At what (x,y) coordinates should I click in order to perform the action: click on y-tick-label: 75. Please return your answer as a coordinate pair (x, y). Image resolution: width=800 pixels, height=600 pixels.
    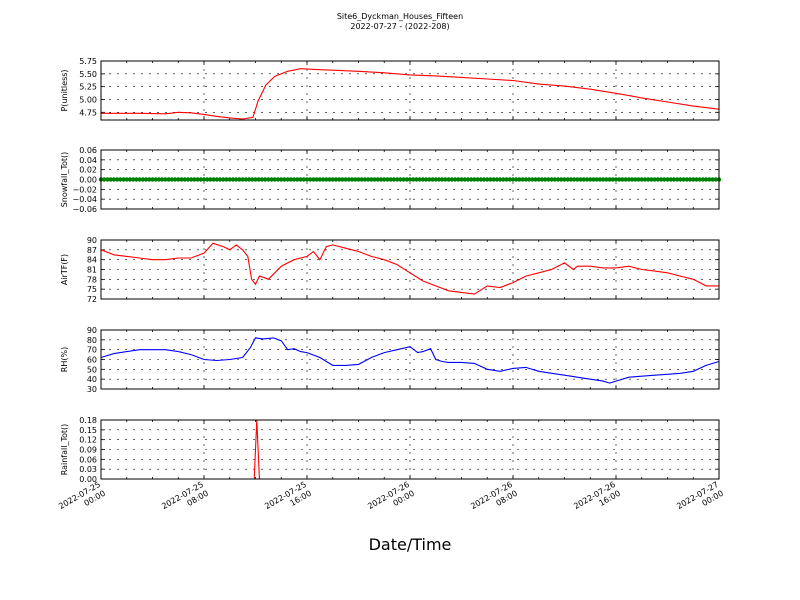
    Looking at the image, I should click on (92, 289).